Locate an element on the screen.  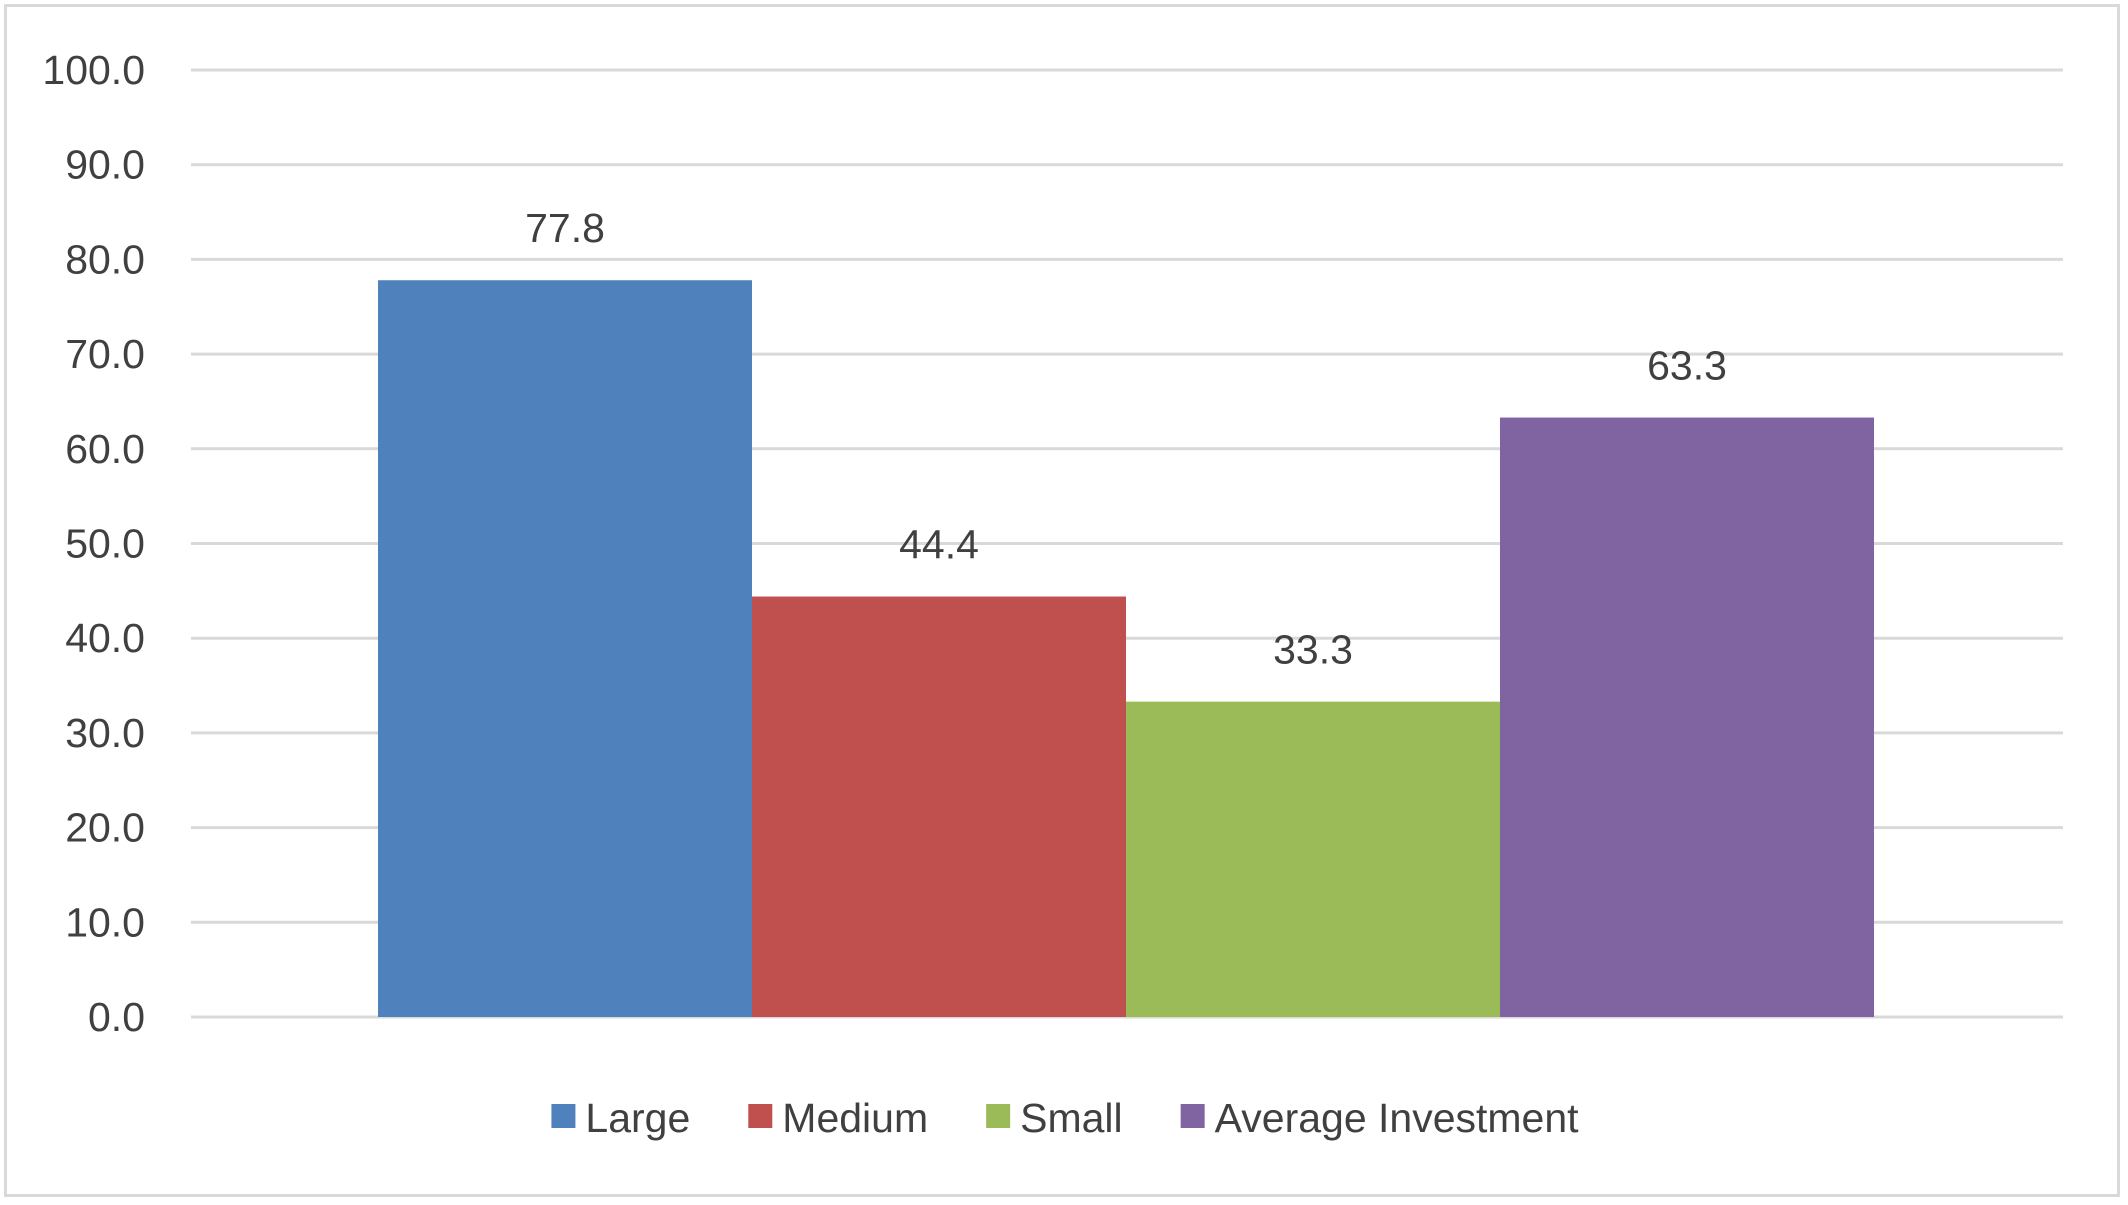
legend-label: Large is located at coordinates (637, 1118).